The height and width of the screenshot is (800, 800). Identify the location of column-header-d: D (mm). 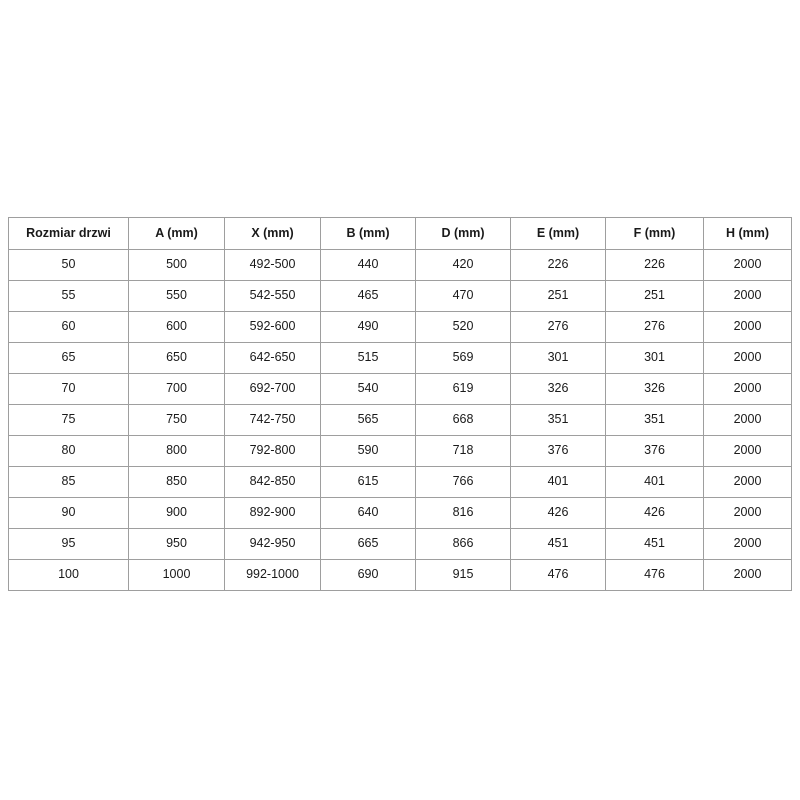
(463, 233).